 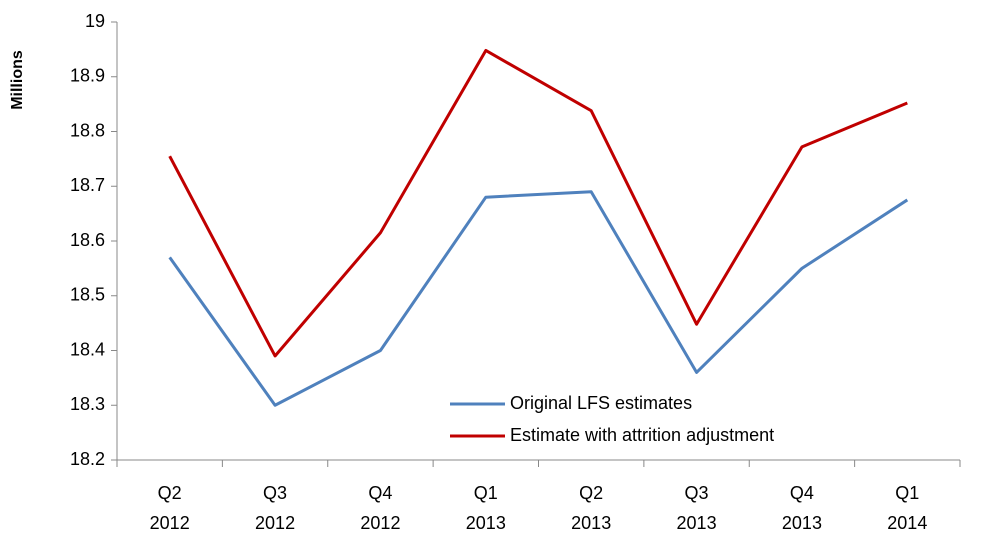 What do you see at coordinates (87, 349) in the screenshot?
I see `y-tick-label: 18.4` at bounding box center [87, 349].